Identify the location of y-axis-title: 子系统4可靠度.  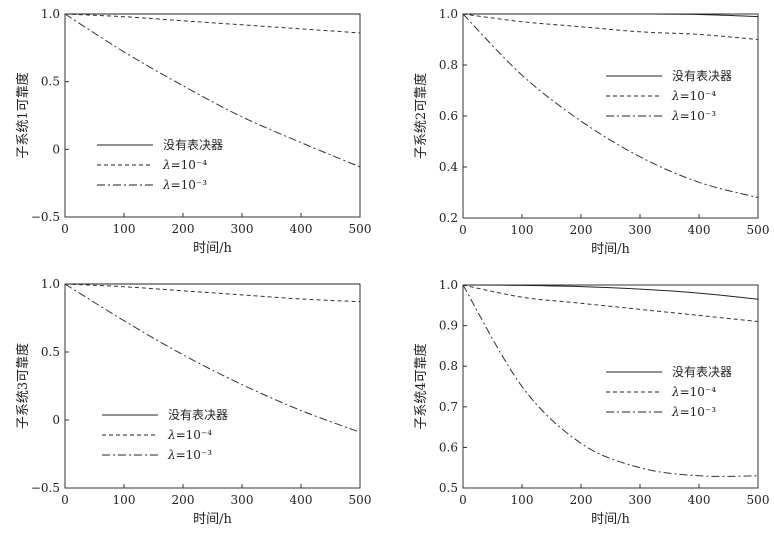
(421, 386).